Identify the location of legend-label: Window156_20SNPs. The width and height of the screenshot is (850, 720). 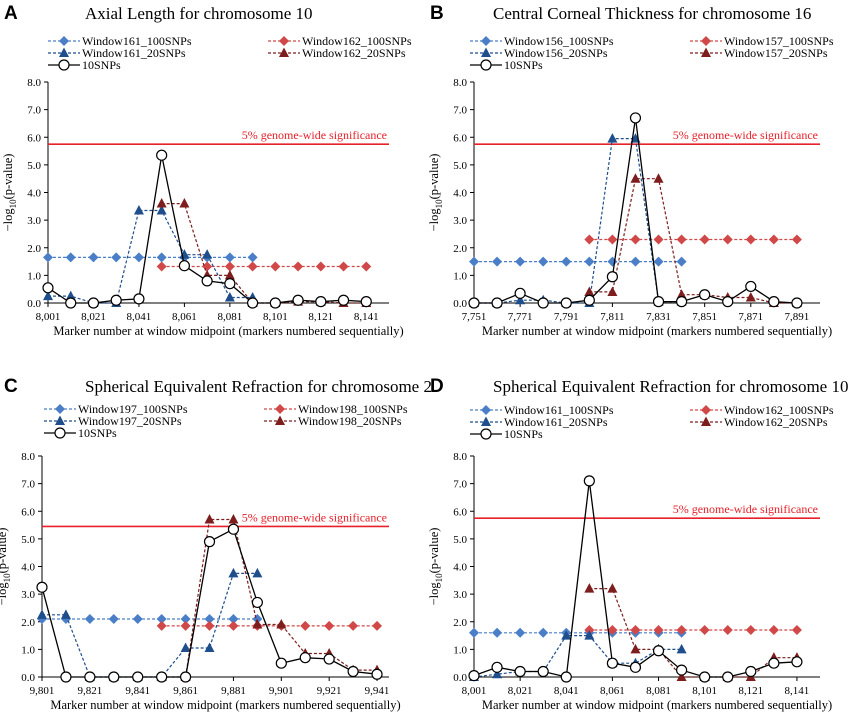
(556, 53).